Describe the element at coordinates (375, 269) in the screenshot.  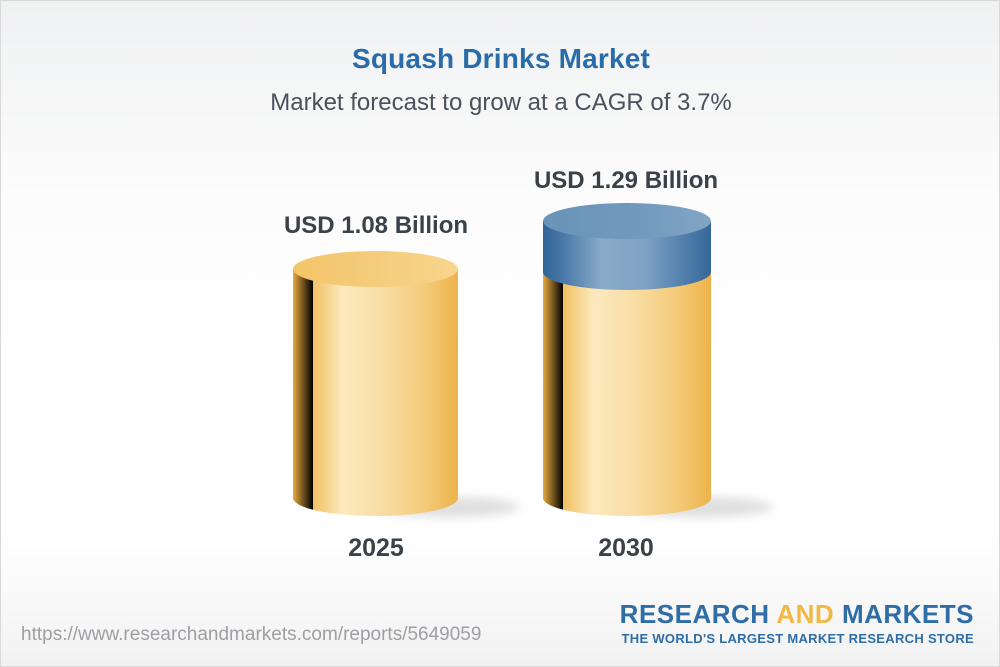
I see `cylinder-2025-cap` at that location.